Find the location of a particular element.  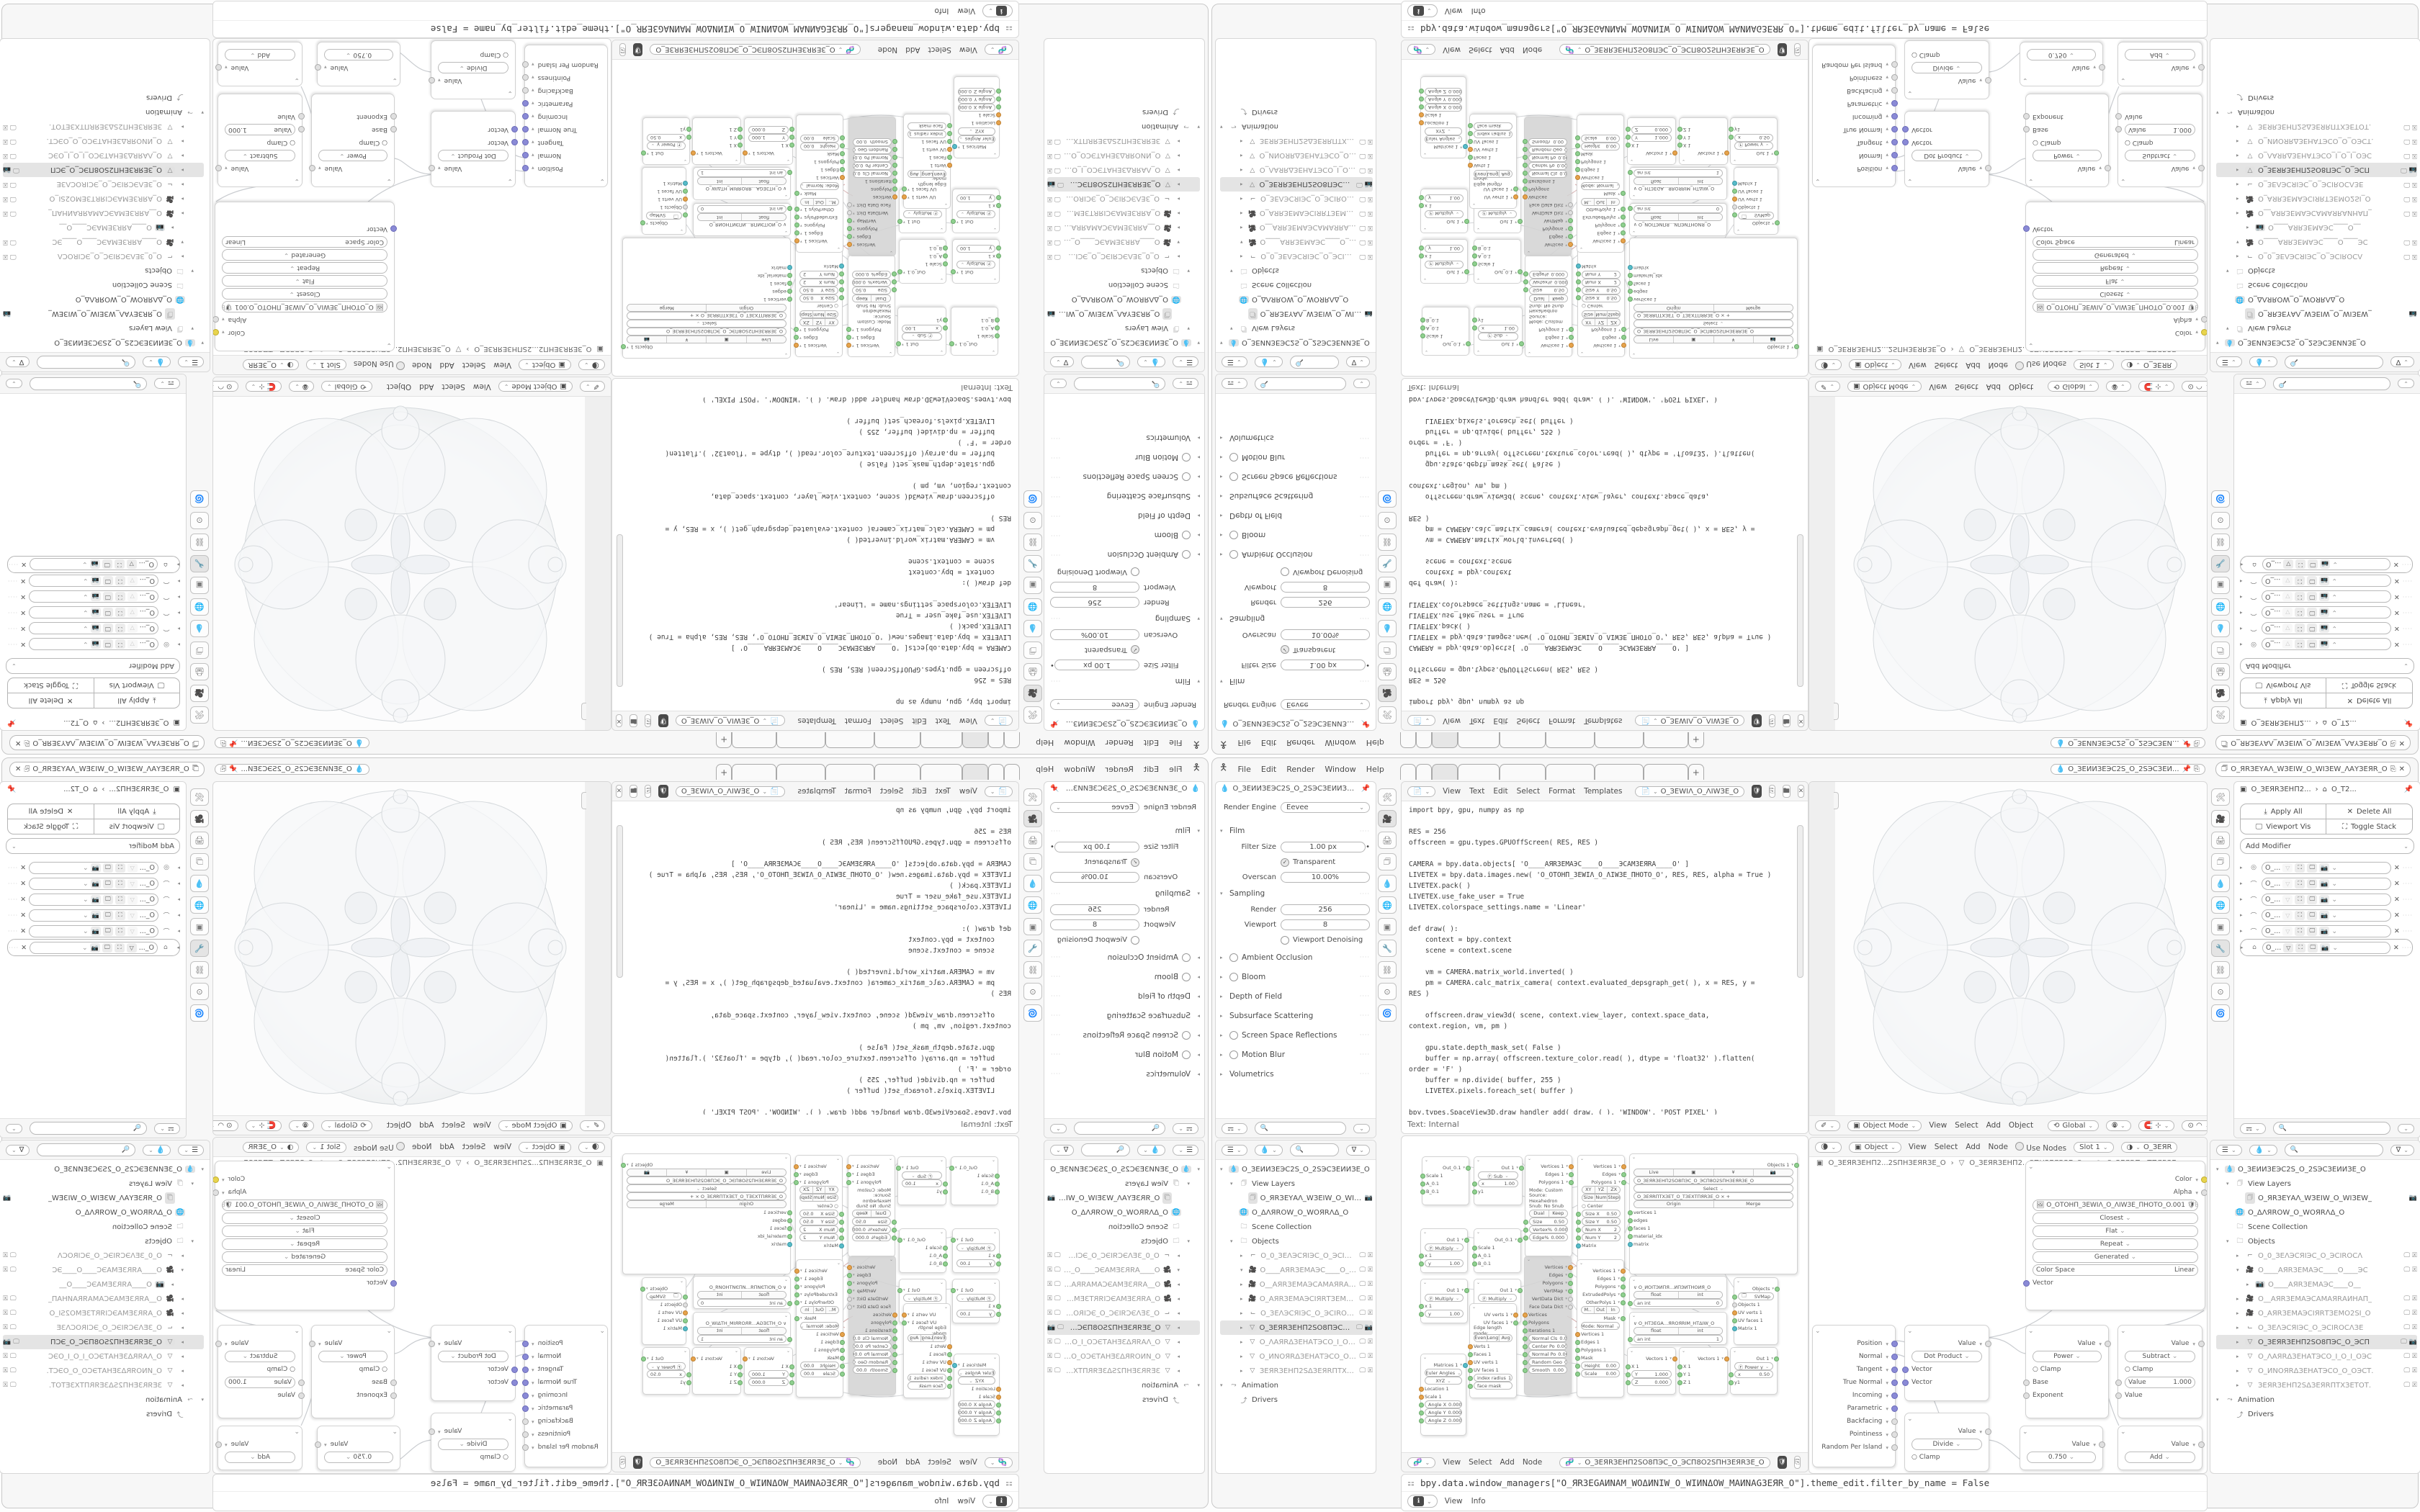

node: ⌄ Value ▾ Power ⌄ ○ Clamp Base Exponent is located at coordinates (2067, 140).